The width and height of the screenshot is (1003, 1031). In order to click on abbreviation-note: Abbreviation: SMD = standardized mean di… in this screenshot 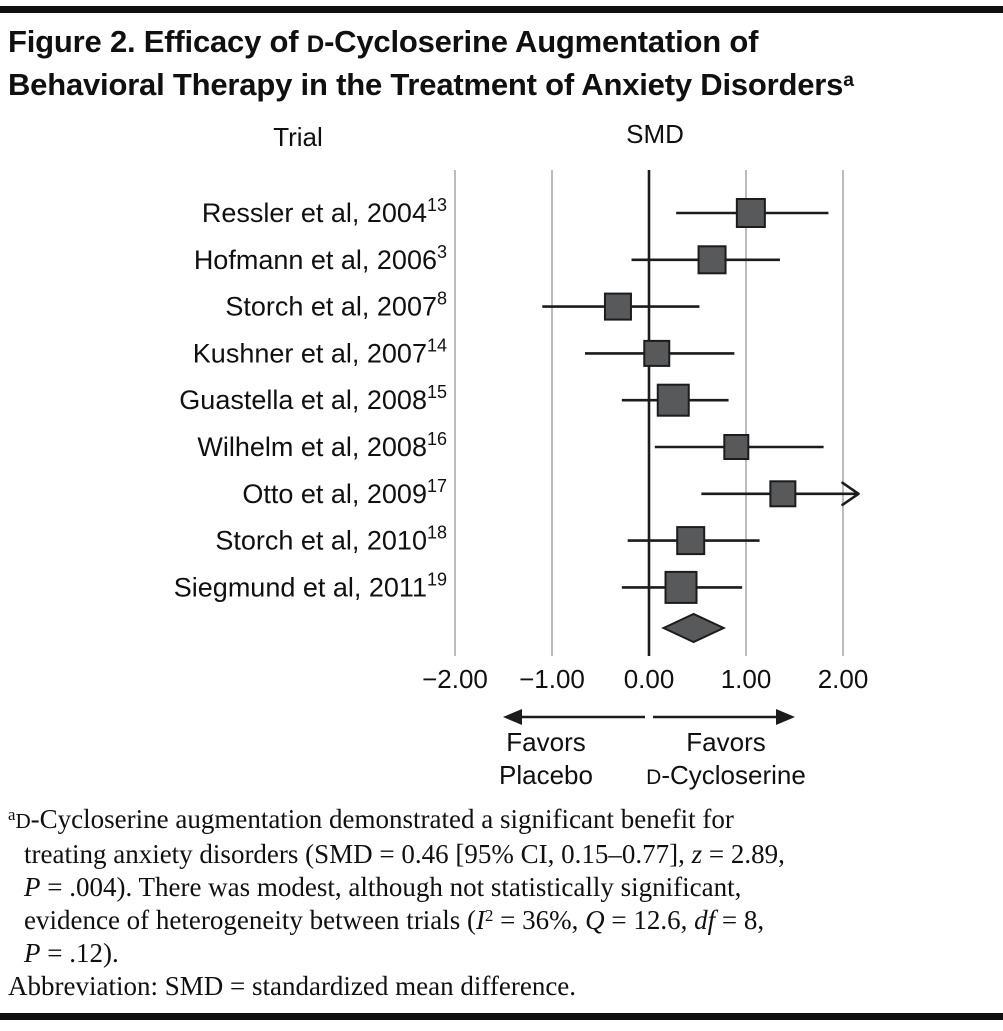, I will do `click(292, 986)`.